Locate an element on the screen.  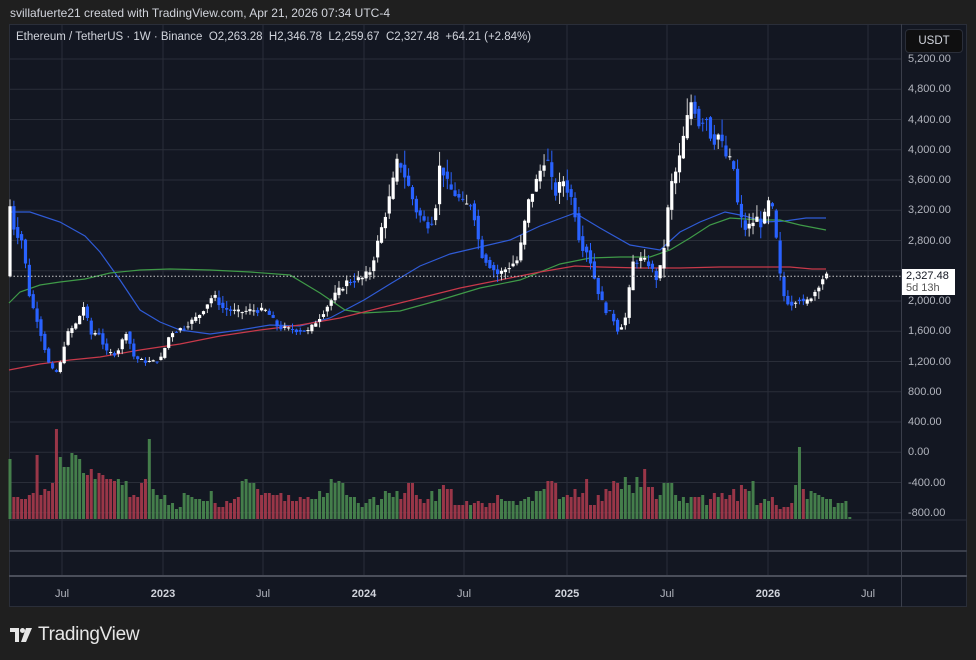
price-tick-label: 1,600.00 is located at coordinates (929, 331).